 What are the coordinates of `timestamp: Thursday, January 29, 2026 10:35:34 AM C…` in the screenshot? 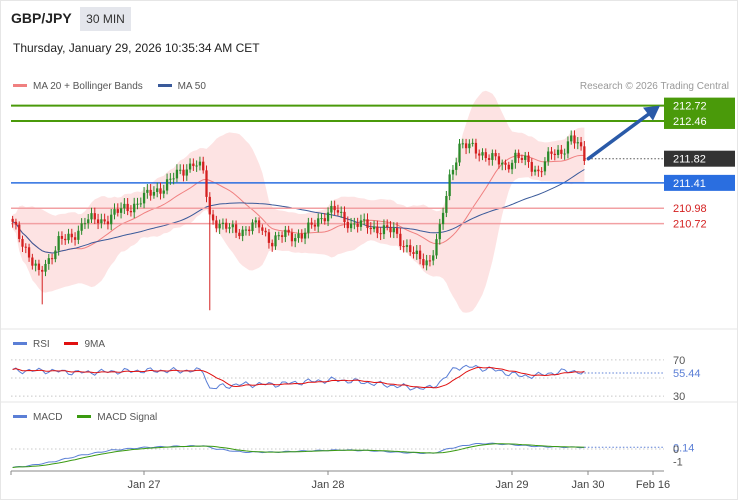 It's located at (136, 48).